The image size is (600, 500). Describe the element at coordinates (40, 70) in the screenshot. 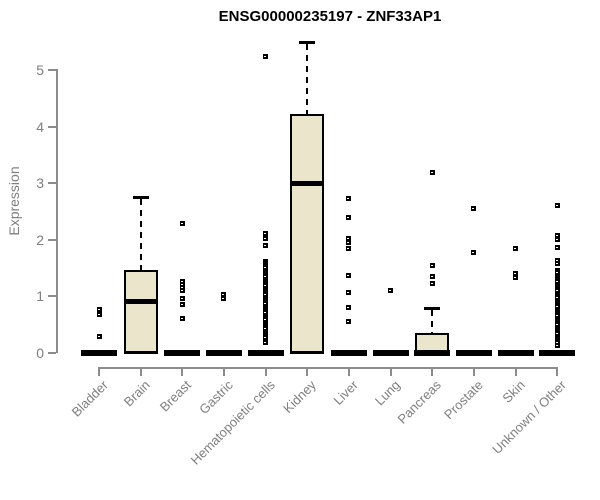

I see `y-tick-label: 5` at that location.